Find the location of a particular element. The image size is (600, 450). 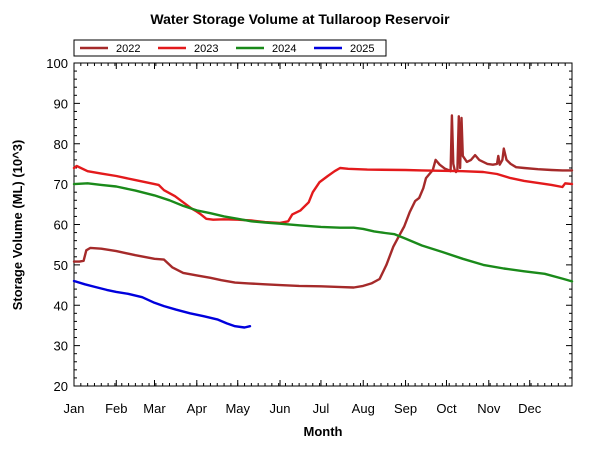

legend: 2022 2023 2024 2025 is located at coordinates (230, 48).